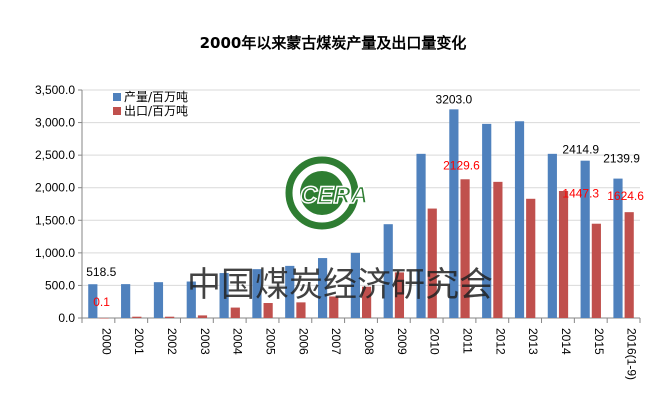 The image size is (667, 408). I want to click on y-tick-label: 3,500.0, so click(55, 90).